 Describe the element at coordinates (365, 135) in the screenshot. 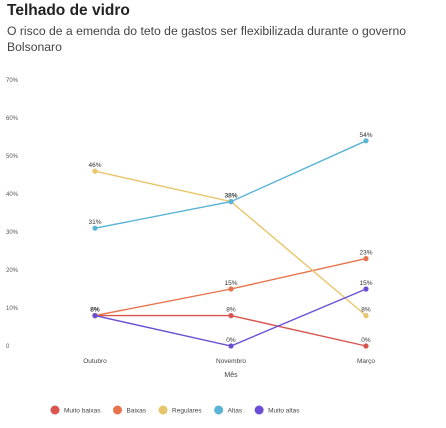

I see `data-label: 54%` at that location.